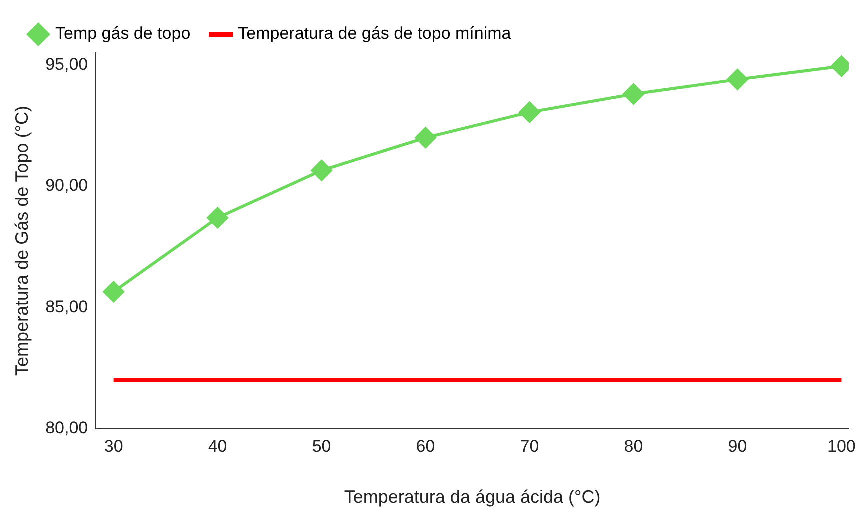 Image resolution: width=864 pixels, height=517 pixels. What do you see at coordinates (67, 306) in the screenshot?
I see `y-tick-label: 85,00` at bounding box center [67, 306].